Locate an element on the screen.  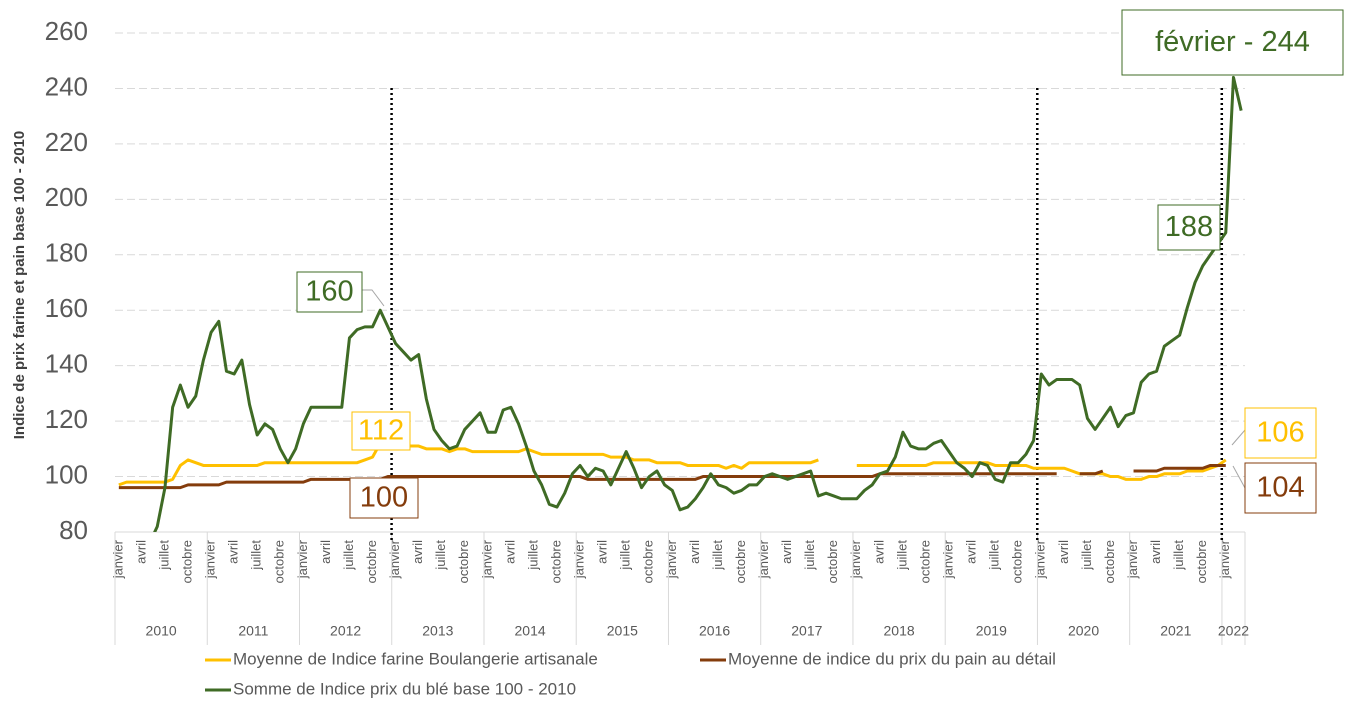
y-tick-label: 140 is located at coordinates (66, 364).